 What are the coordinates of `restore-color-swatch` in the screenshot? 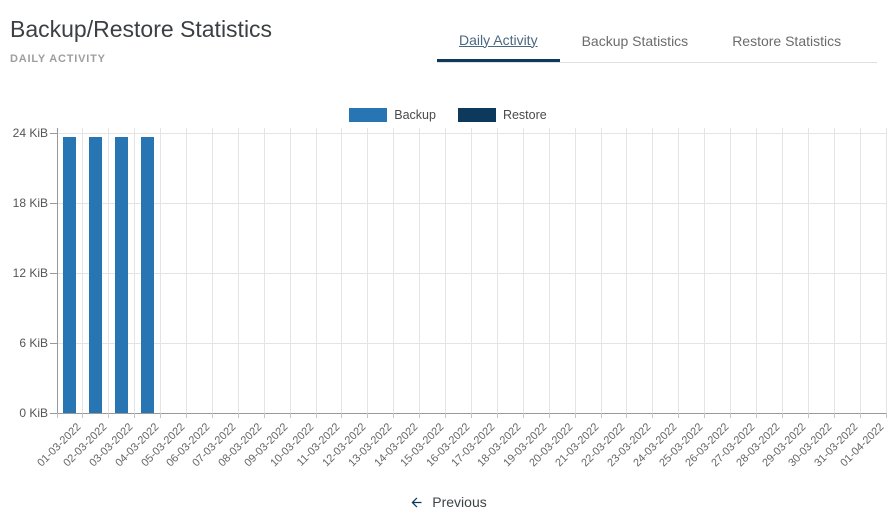 It's located at (476, 115).